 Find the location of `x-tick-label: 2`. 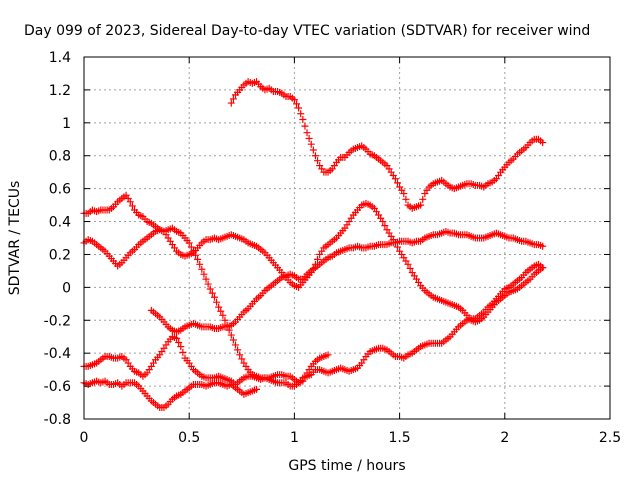

x-tick-label: 2 is located at coordinates (504, 438).